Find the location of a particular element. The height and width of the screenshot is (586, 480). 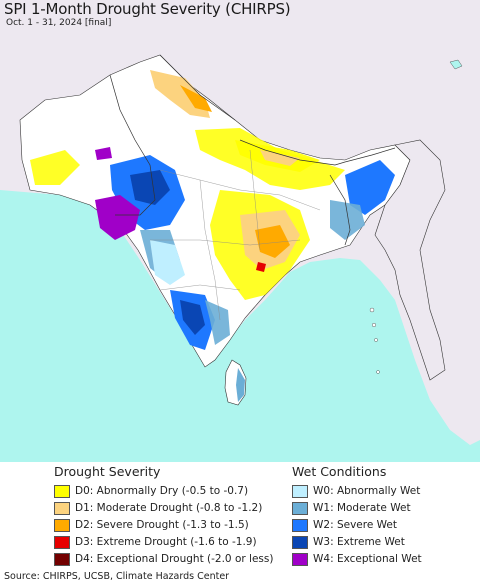

w4-swatch is located at coordinates (300, 559).